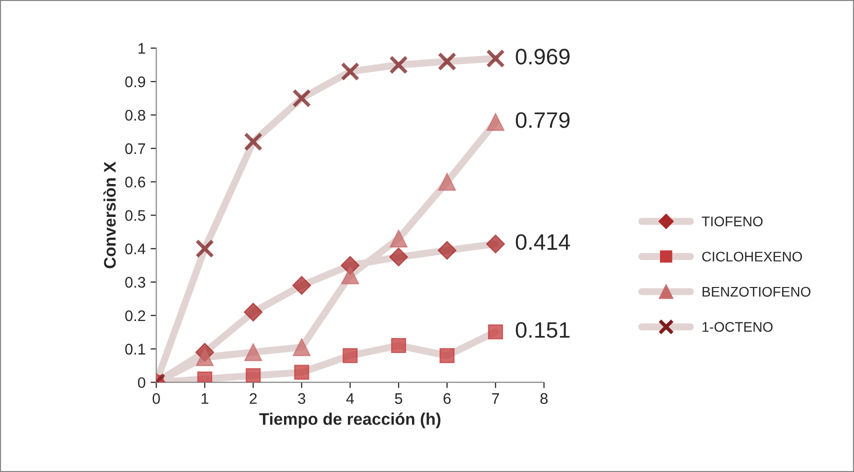 The image size is (854, 472). Describe the element at coordinates (142, 48) in the screenshot. I see `y-tick-label: 1` at that location.